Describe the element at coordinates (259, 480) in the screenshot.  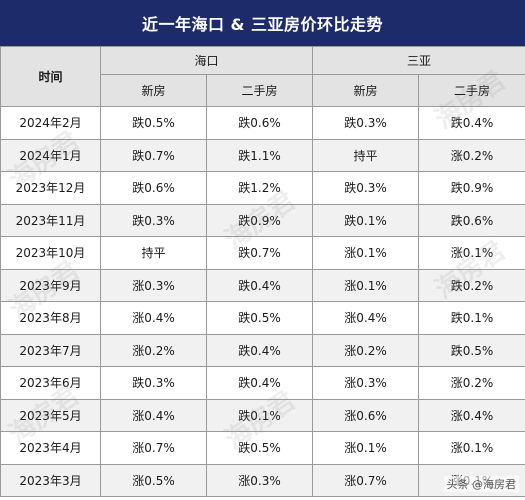
I see `cell-haikou-second: 涨0.3%` at that location.